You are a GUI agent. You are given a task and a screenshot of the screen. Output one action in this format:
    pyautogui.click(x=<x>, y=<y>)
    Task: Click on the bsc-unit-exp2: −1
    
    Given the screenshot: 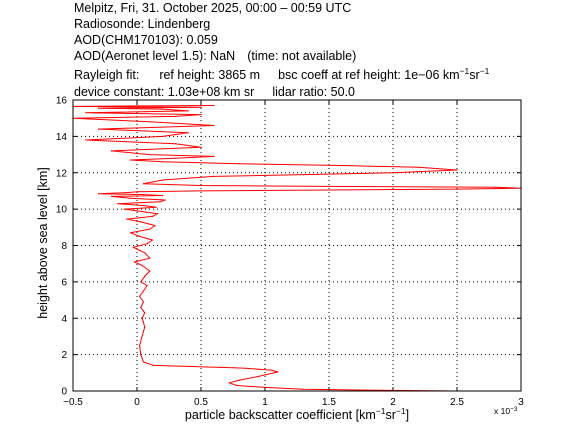 What is the action you would take?
    pyautogui.click(x=484, y=71)
    